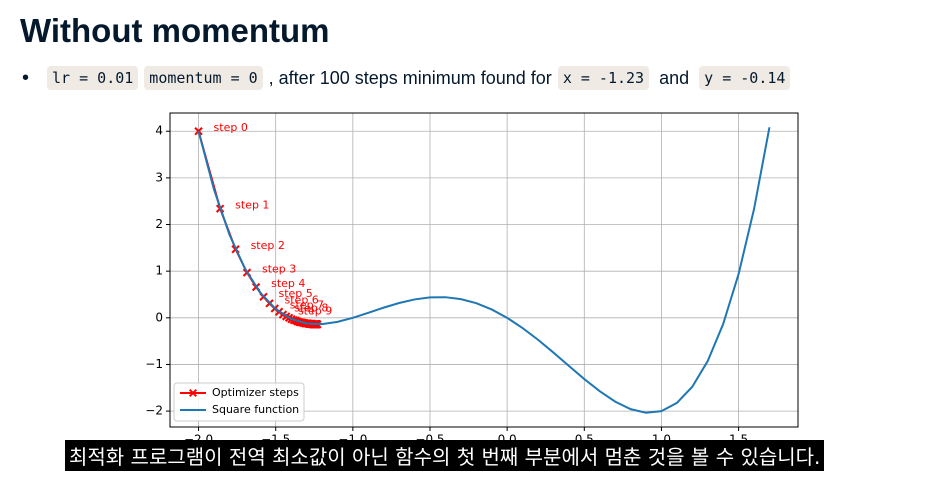 The height and width of the screenshot is (477, 935). Describe the element at coordinates (311, 308) in the screenshot. I see `step-label: step 8` at that location.